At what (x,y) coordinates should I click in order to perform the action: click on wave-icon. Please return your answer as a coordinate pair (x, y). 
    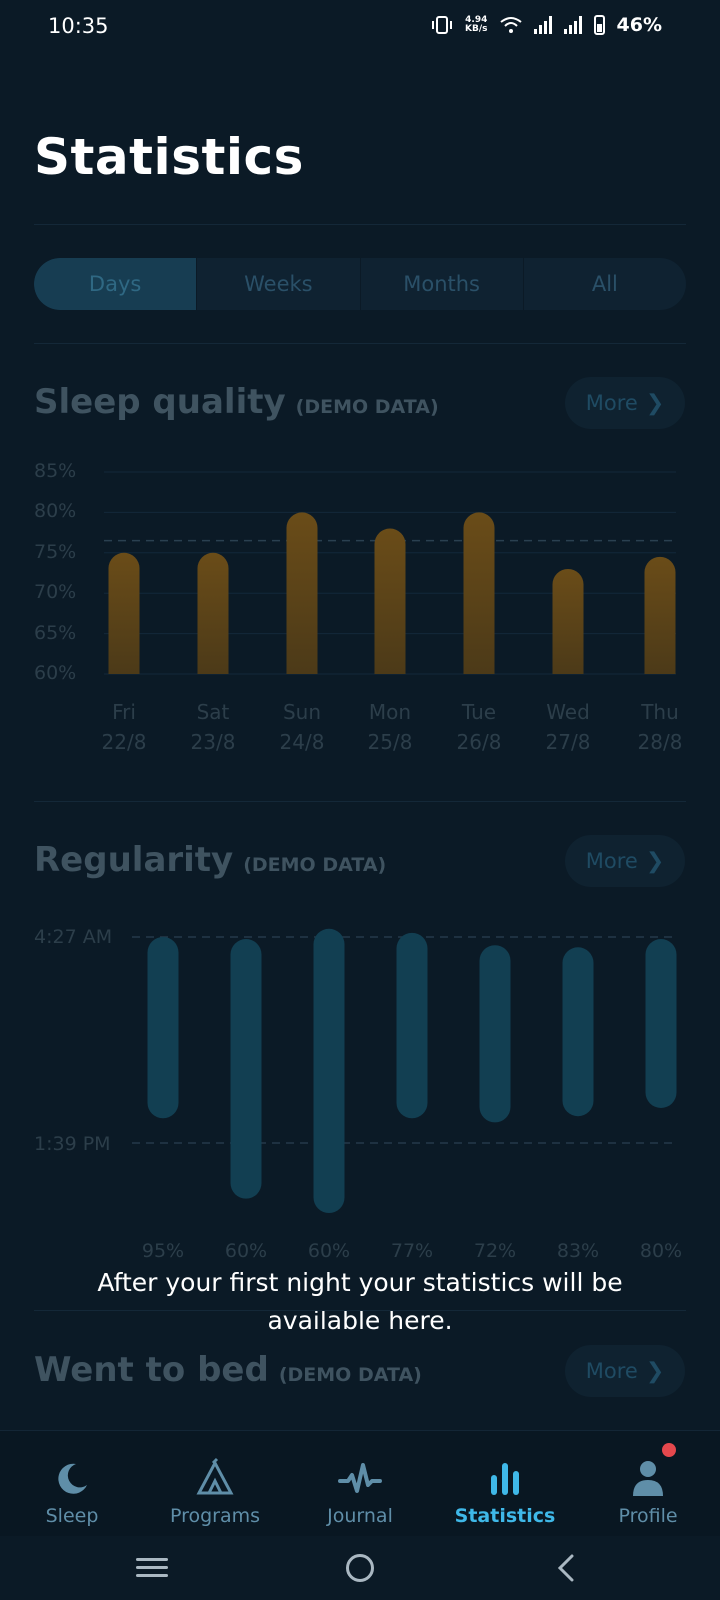
    Looking at the image, I should click on (360, 1478).